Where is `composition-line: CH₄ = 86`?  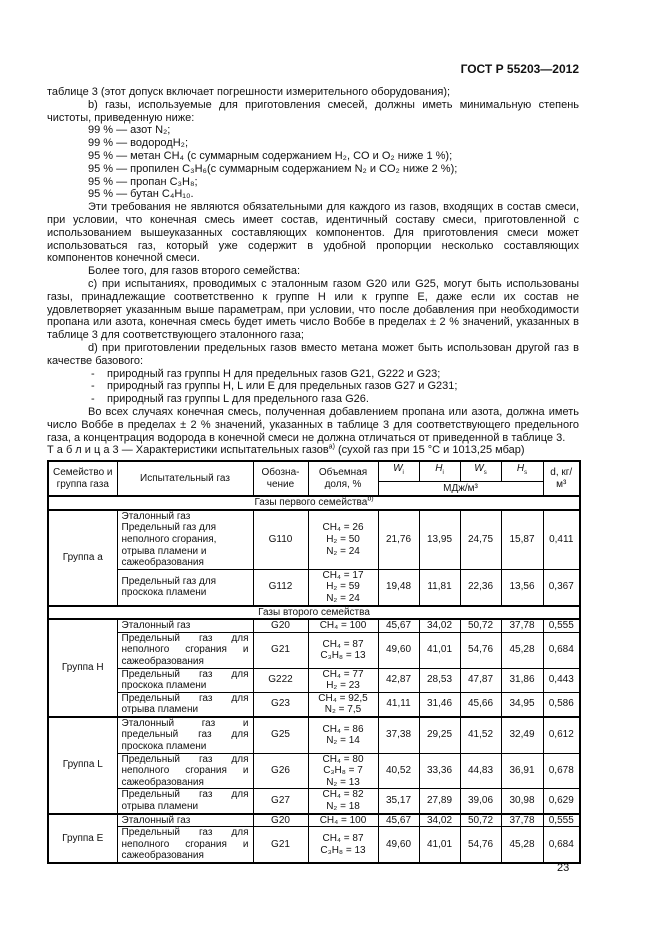 composition-line: CH₄ = 86 is located at coordinates (343, 729).